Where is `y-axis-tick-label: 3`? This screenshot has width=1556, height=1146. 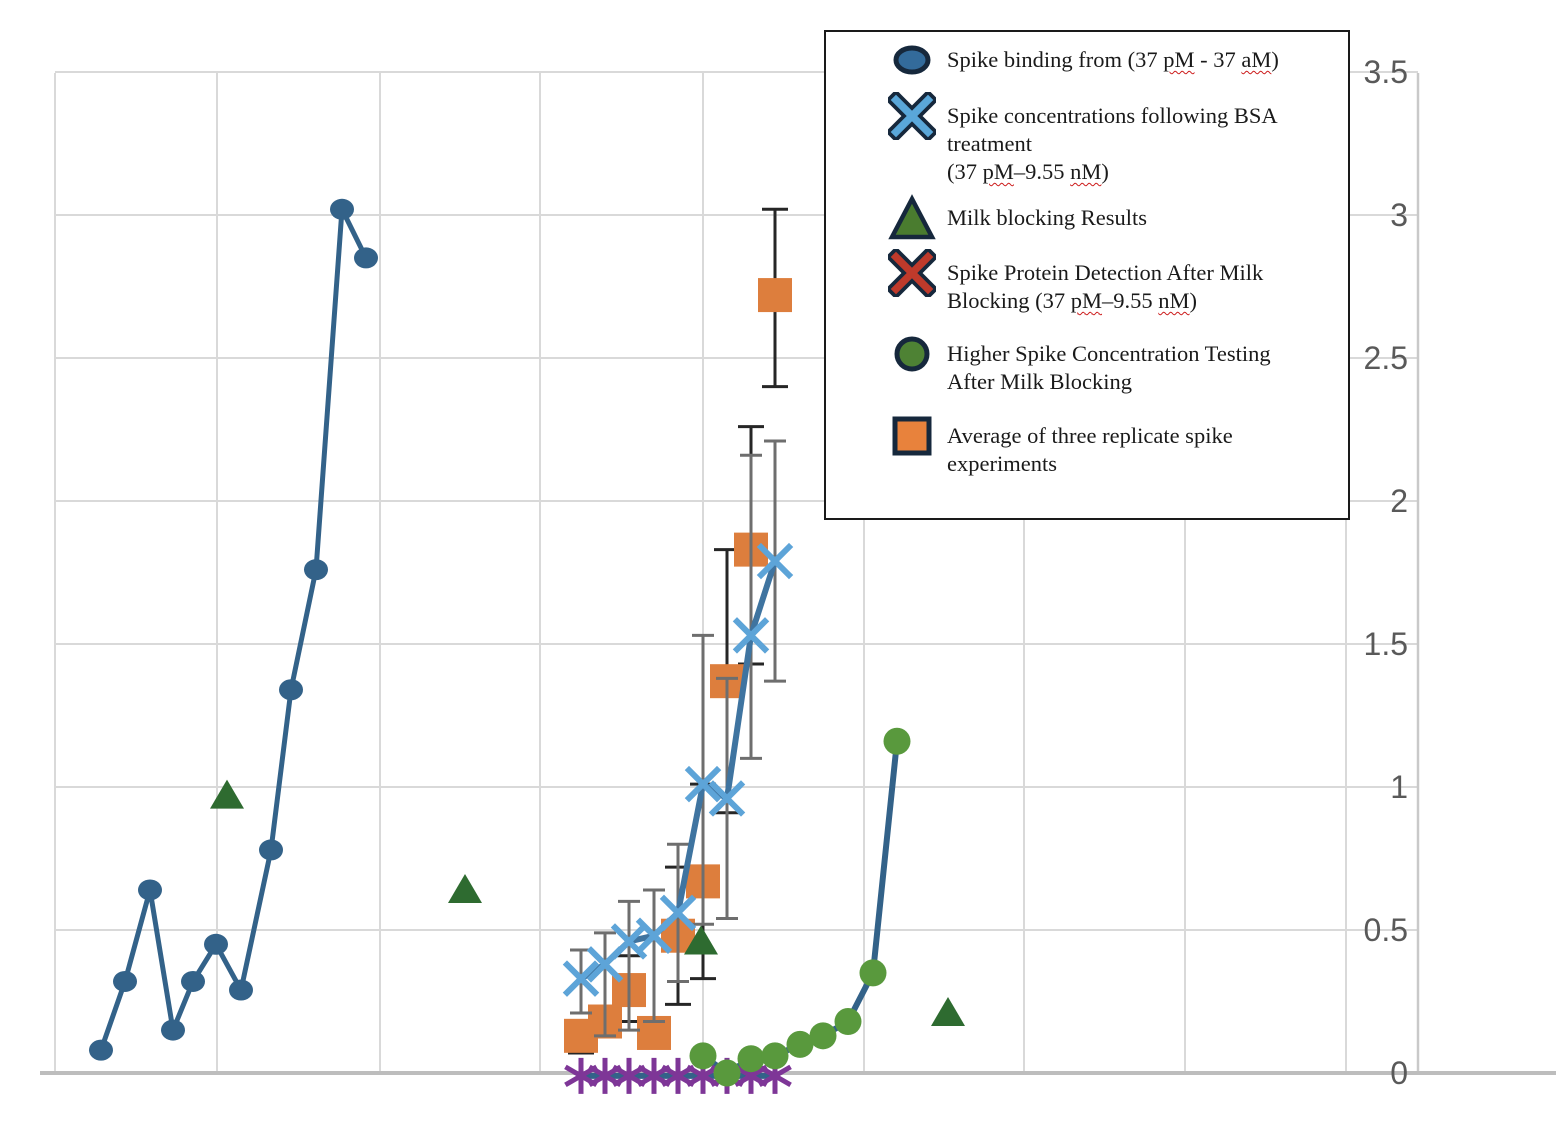
y-axis-tick-label: 3 is located at coordinates (1399, 215).